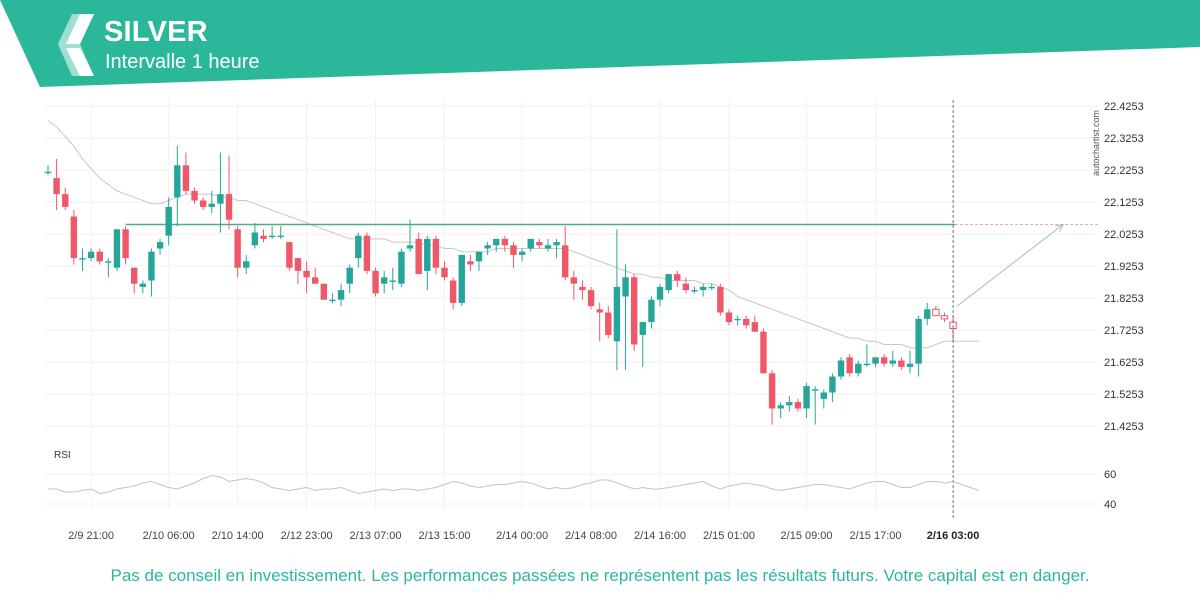 This screenshot has height=600, width=1200. What do you see at coordinates (76, 45) in the screenshot?
I see `brand-logo-icon` at bounding box center [76, 45].